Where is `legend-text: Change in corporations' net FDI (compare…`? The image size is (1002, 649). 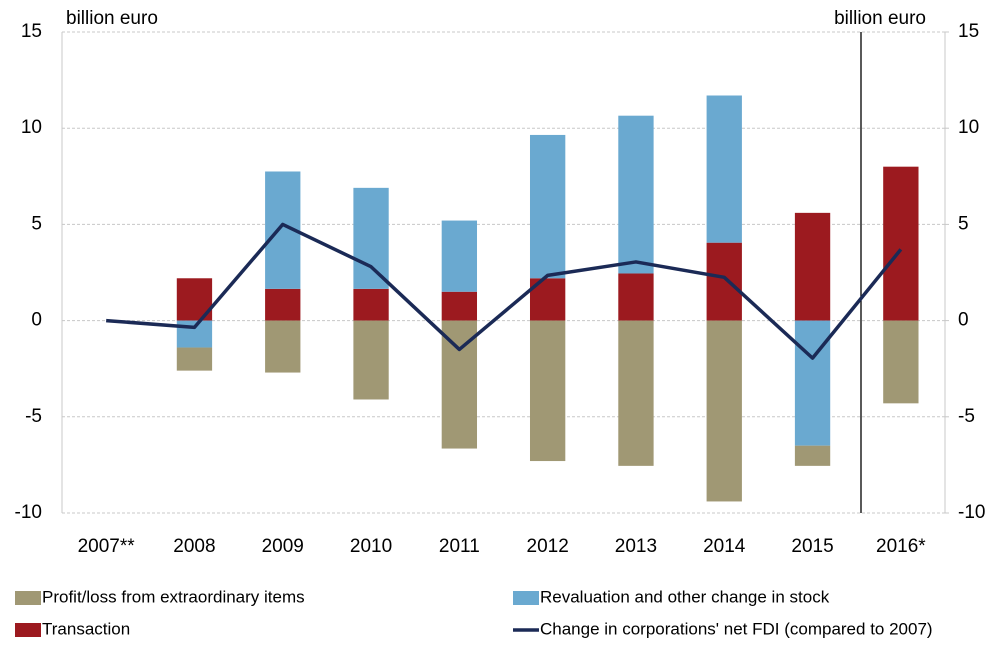
legend-text: Change in corporations' net FDI (compare… is located at coordinates (736, 628).